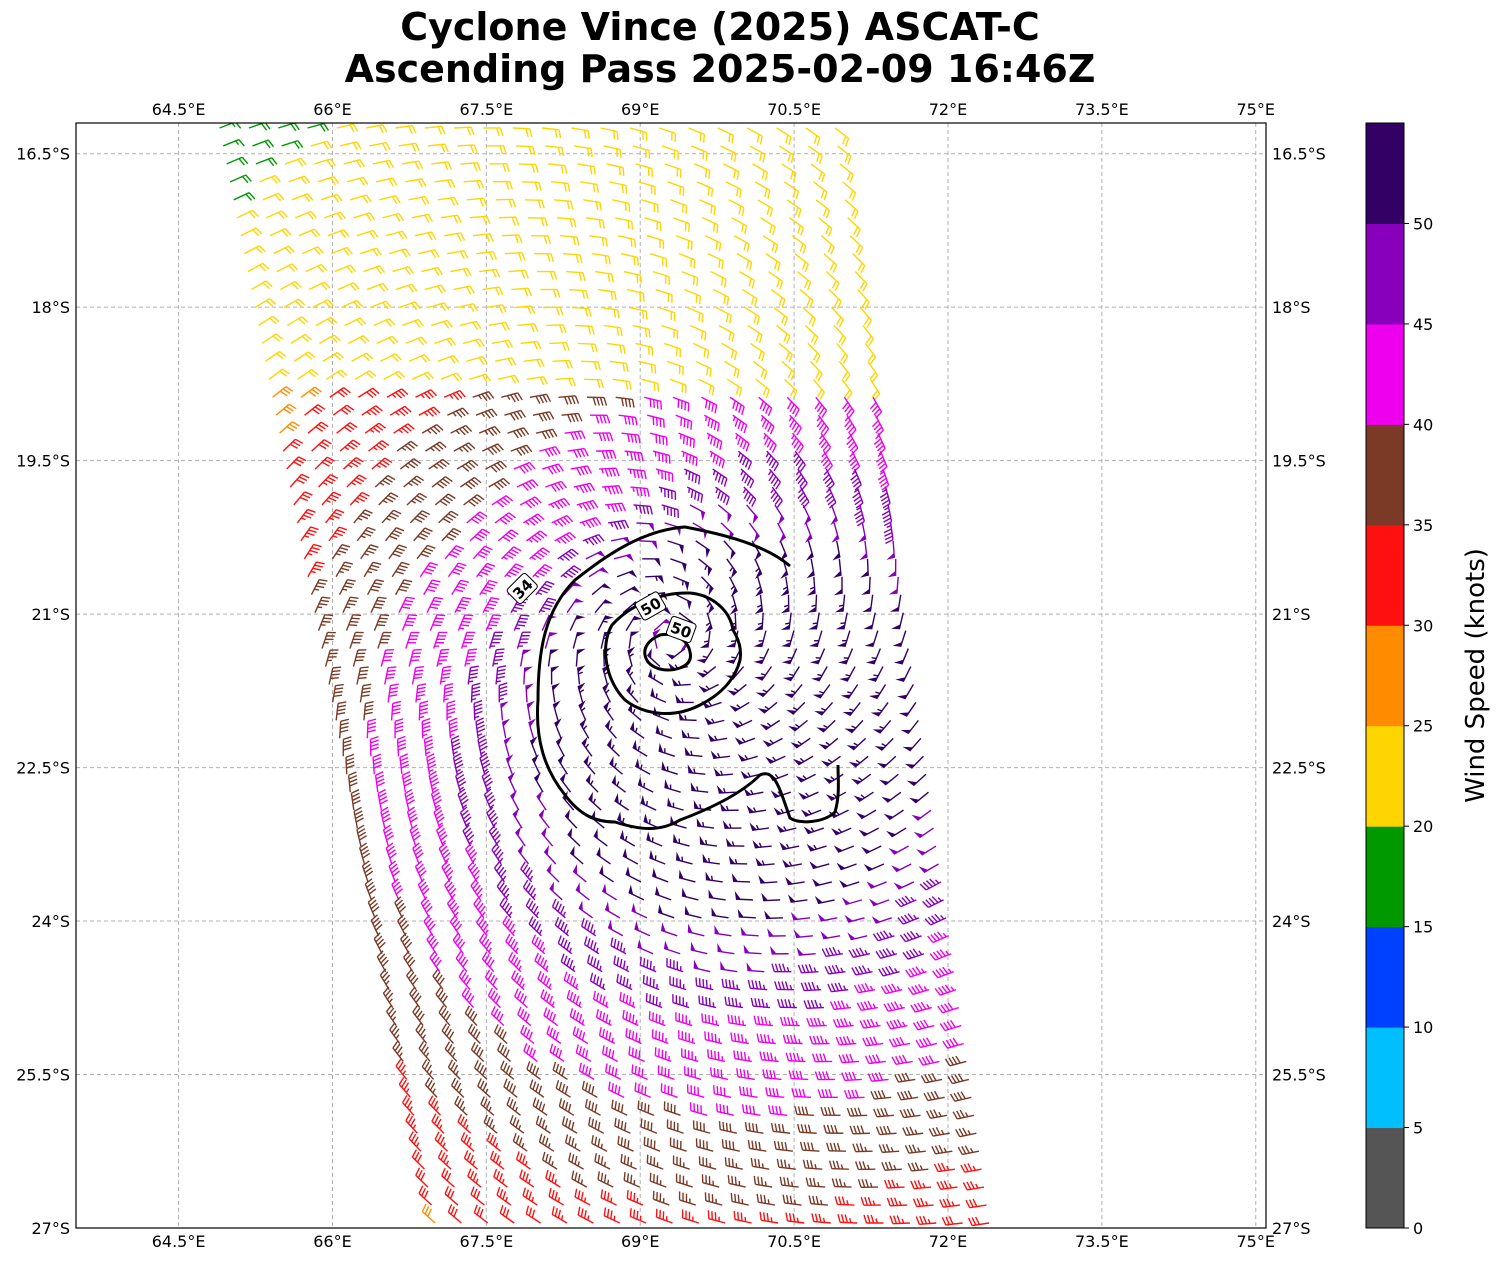 The height and width of the screenshot is (1264, 1503). I want to click on lon-tick-label-top: 66°E, so click(332, 109).